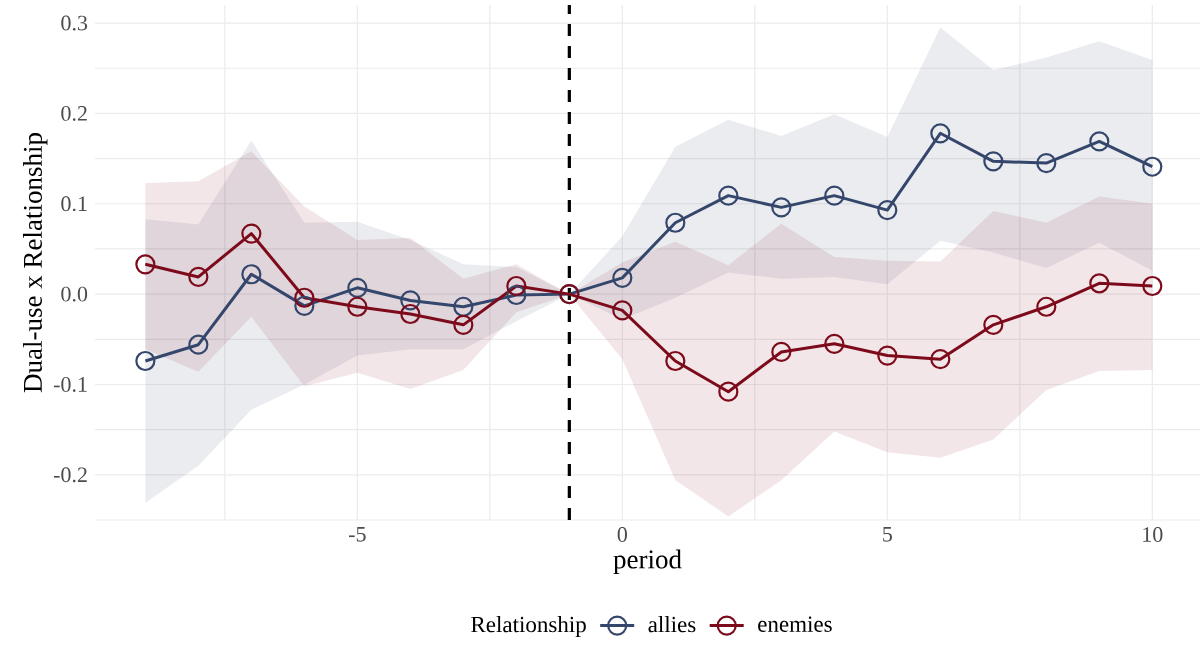 This screenshot has width=1201, height=645. What do you see at coordinates (357, 534) in the screenshot?
I see `x-tick-label: -5` at bounding box center [357, 534].